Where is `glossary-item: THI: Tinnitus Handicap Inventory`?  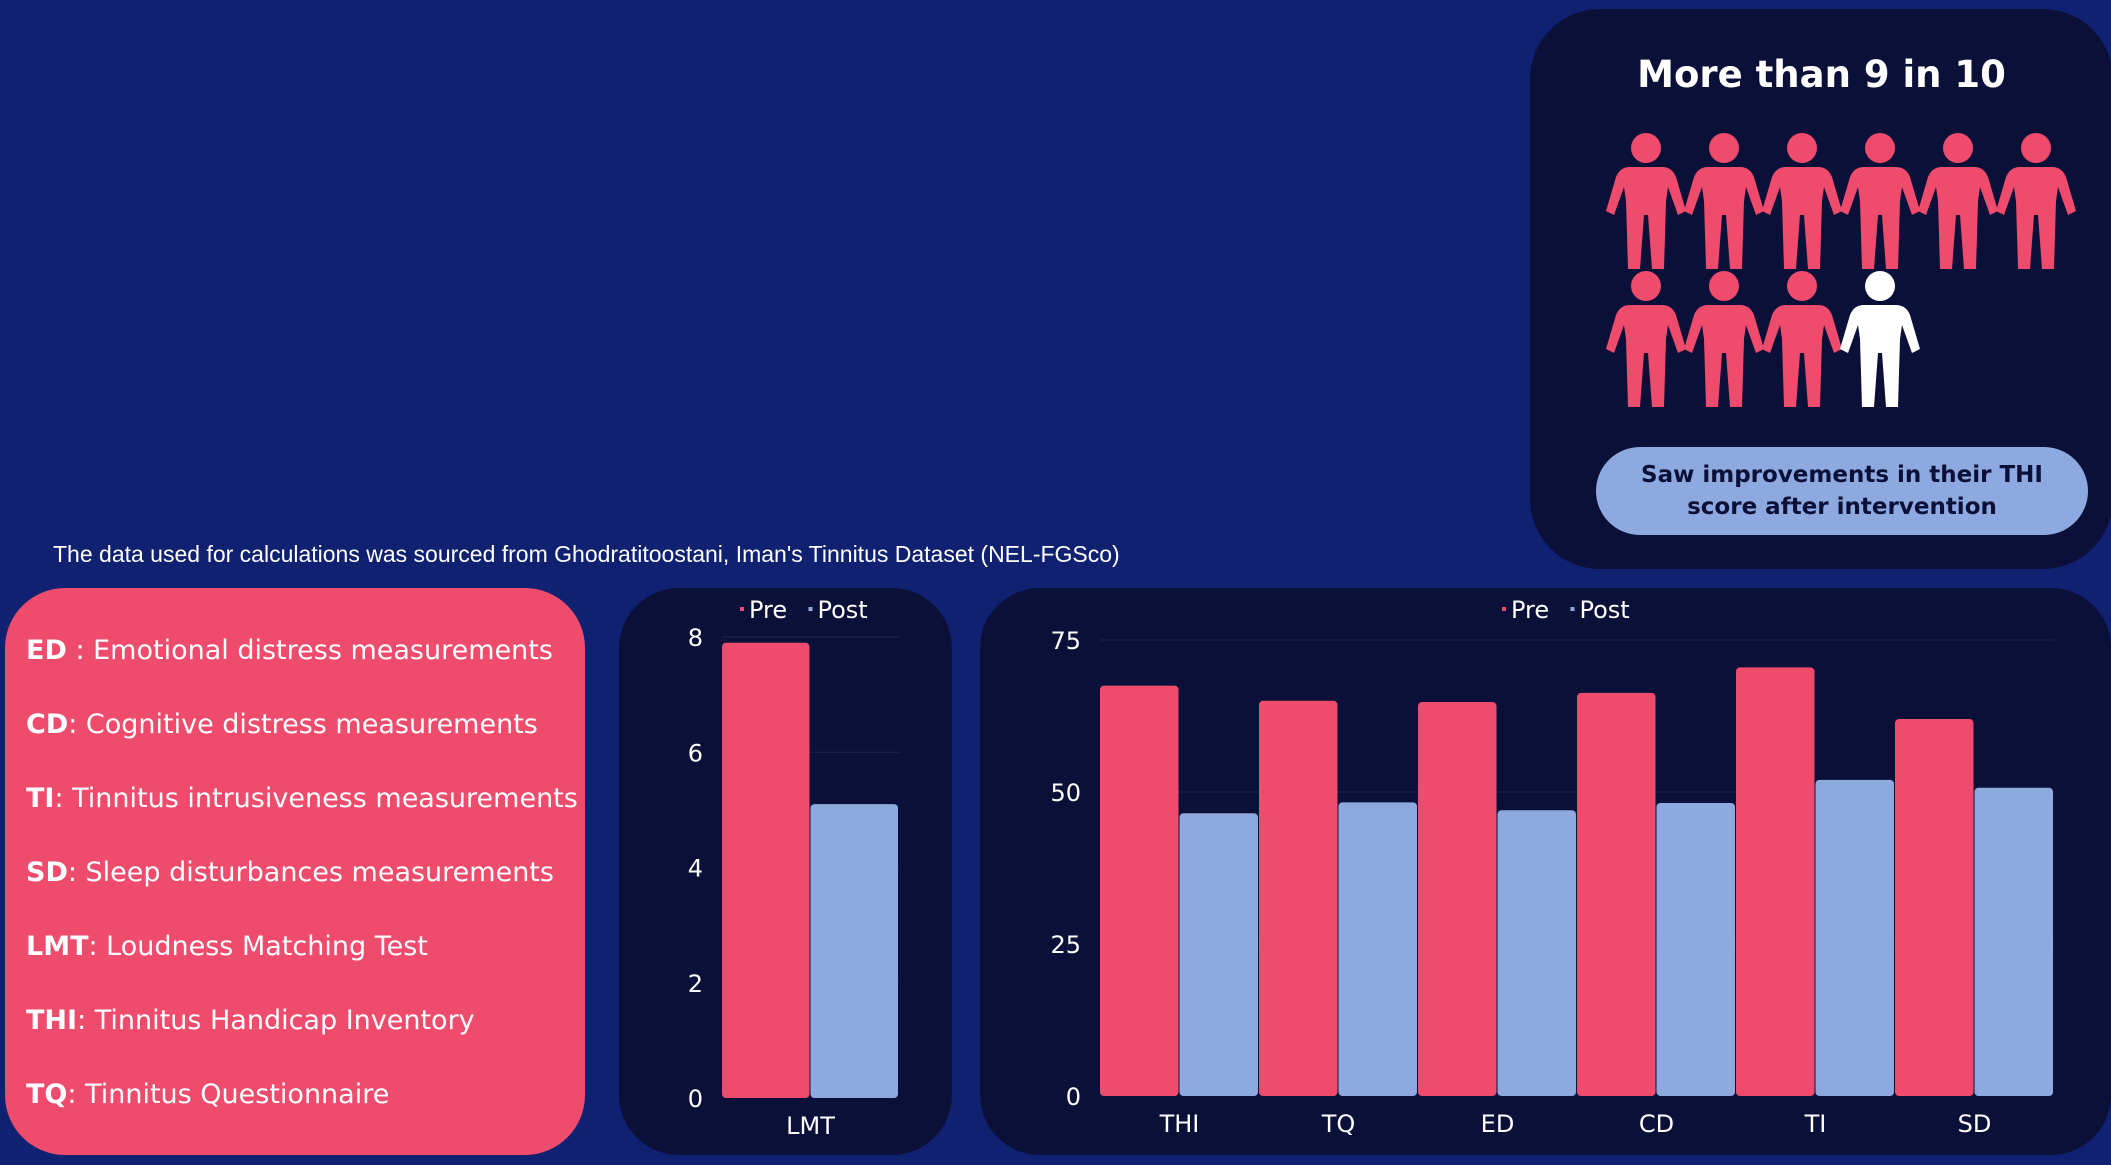 glossary-item: THI: Tinnitus Handicap Inventory is located at coordinates (250, 1020).